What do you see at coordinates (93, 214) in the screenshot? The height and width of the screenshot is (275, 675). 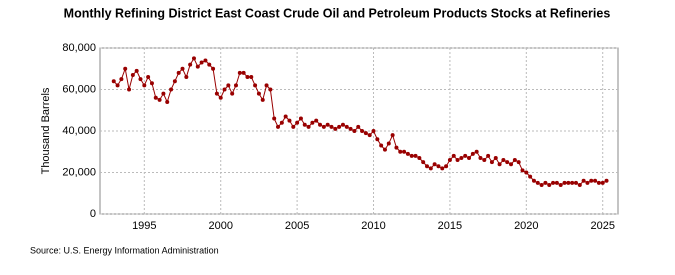 I see `y-tick-label: 0` at bounding box center [93, 214].